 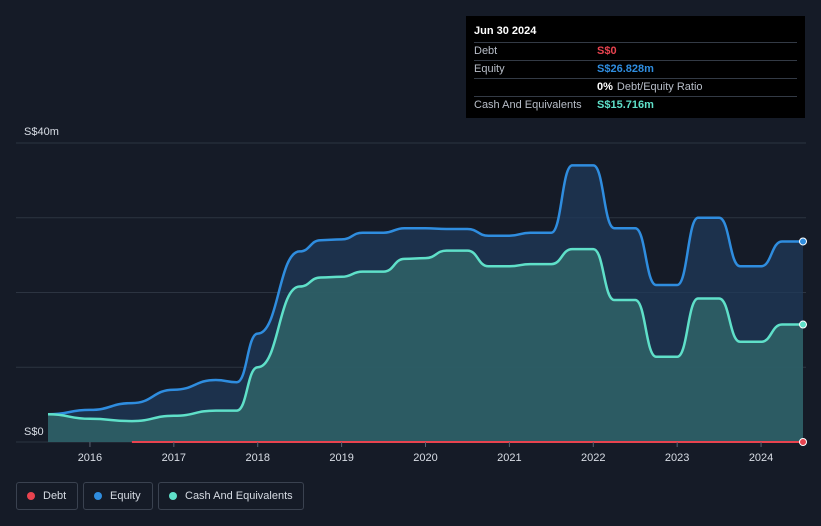 I want to click on tooltip-row-ratio: 0% Debt/Equity Ratio, so click(x=635, y=87).